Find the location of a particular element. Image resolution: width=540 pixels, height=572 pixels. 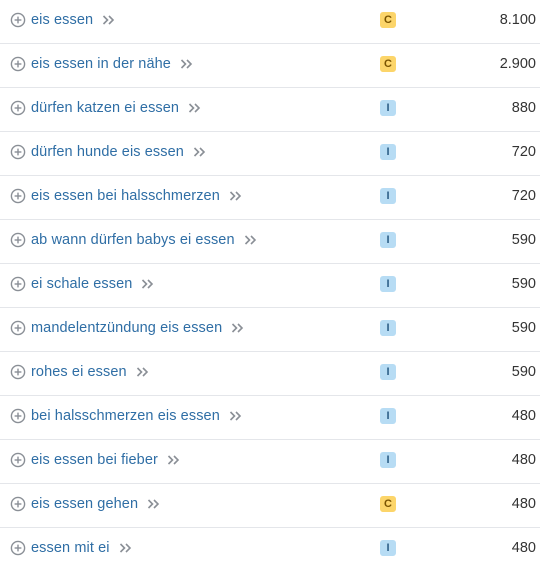

table-row: rohes ei essen I 590 is located at coordinates (270, 374).